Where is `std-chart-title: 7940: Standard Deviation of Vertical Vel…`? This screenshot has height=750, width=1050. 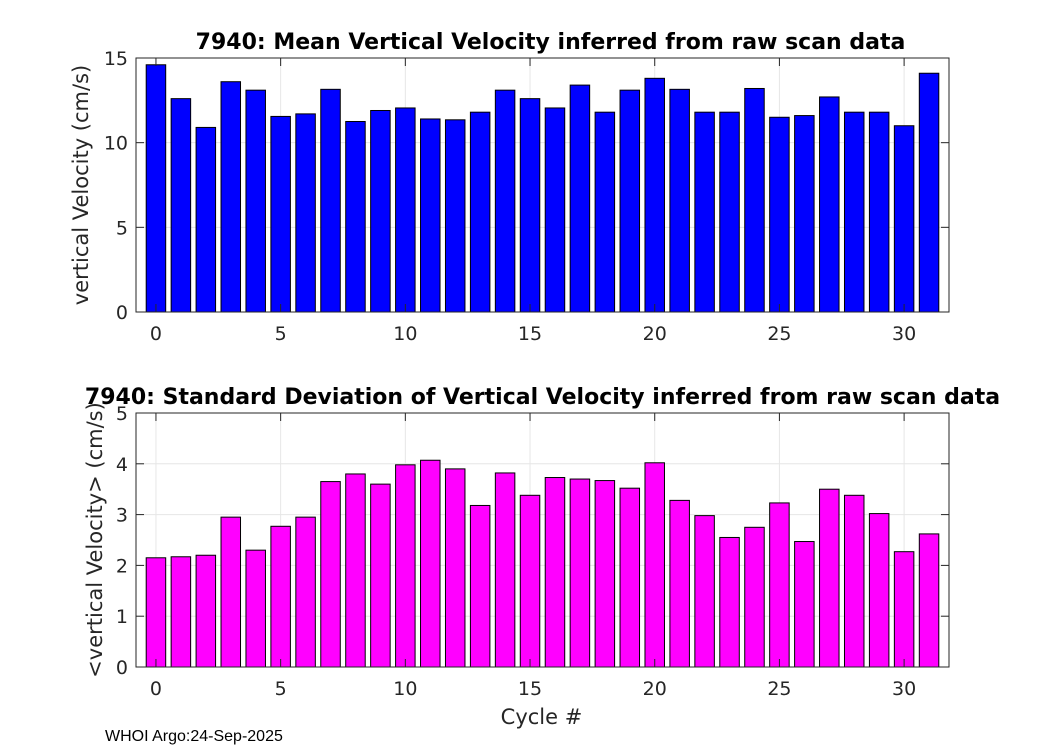 std-chart-title: 7940: Standard Deviation of Vertical Vel… is located at coordinates (542, 397).